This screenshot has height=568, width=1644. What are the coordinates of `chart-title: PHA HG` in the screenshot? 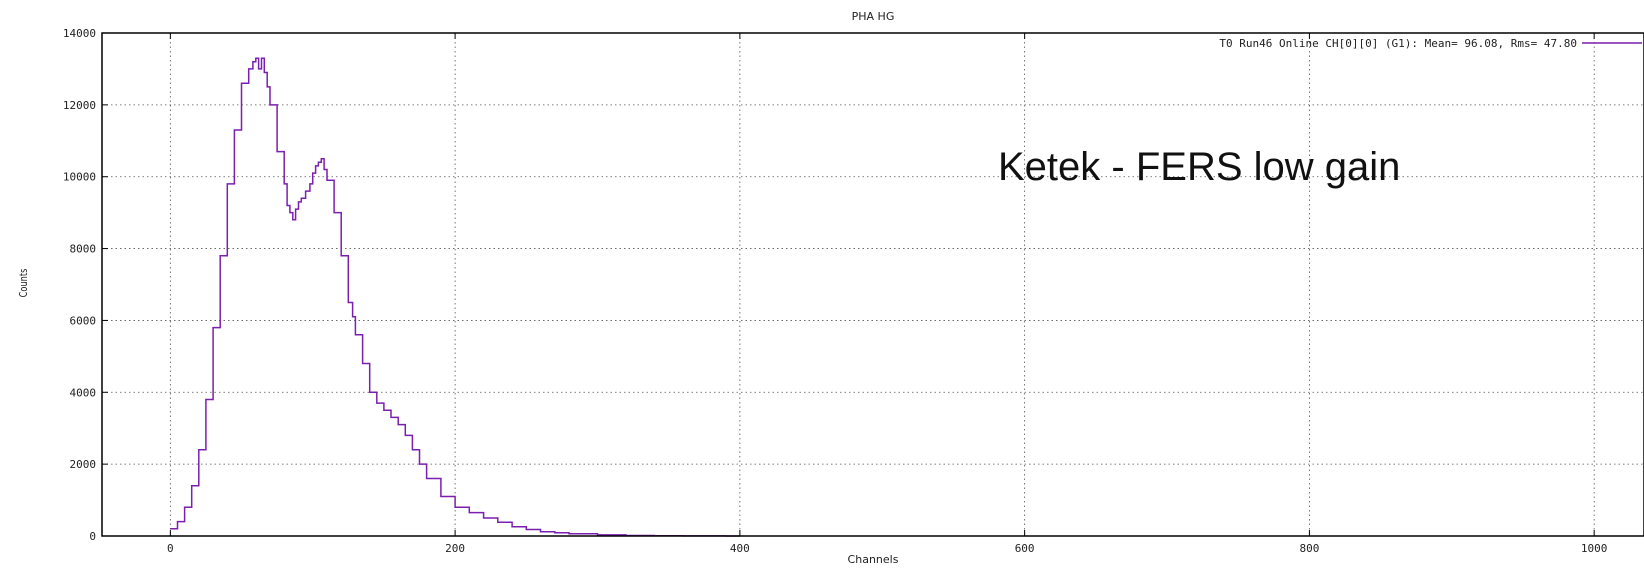 It's located at (873, 16).